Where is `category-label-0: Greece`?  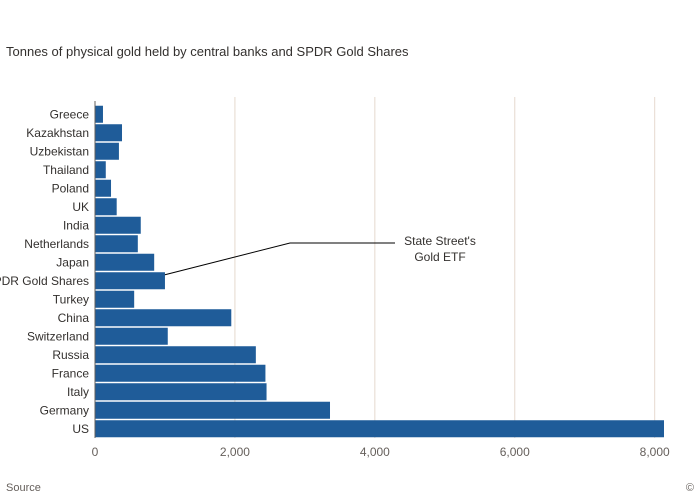
category-label-0: Greece is located at coordinates (70, 114).